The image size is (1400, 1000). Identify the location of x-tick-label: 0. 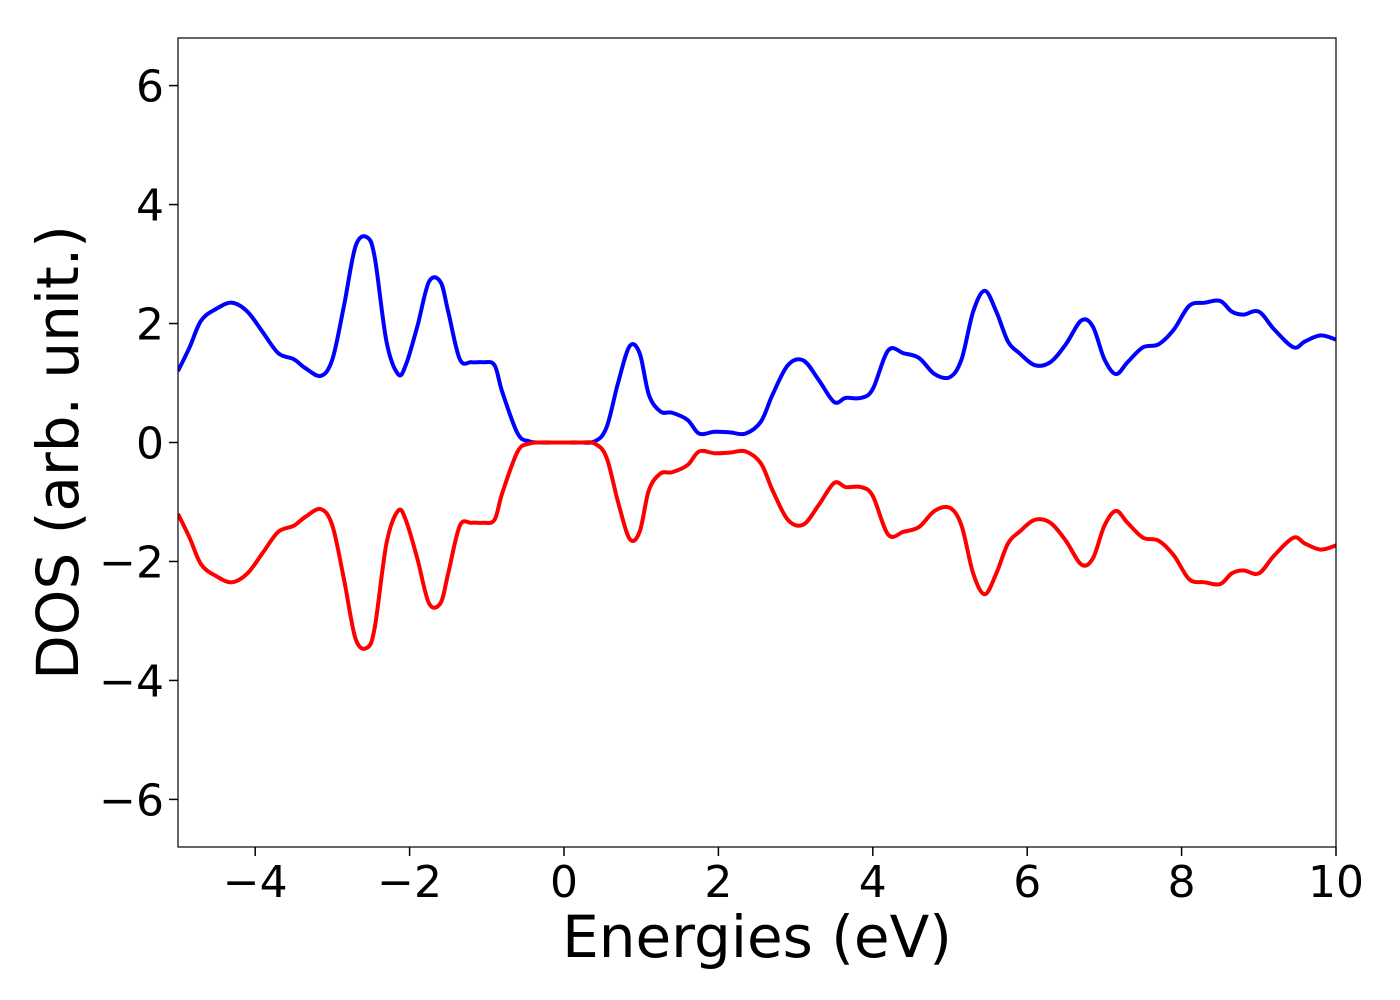
(564, 882).